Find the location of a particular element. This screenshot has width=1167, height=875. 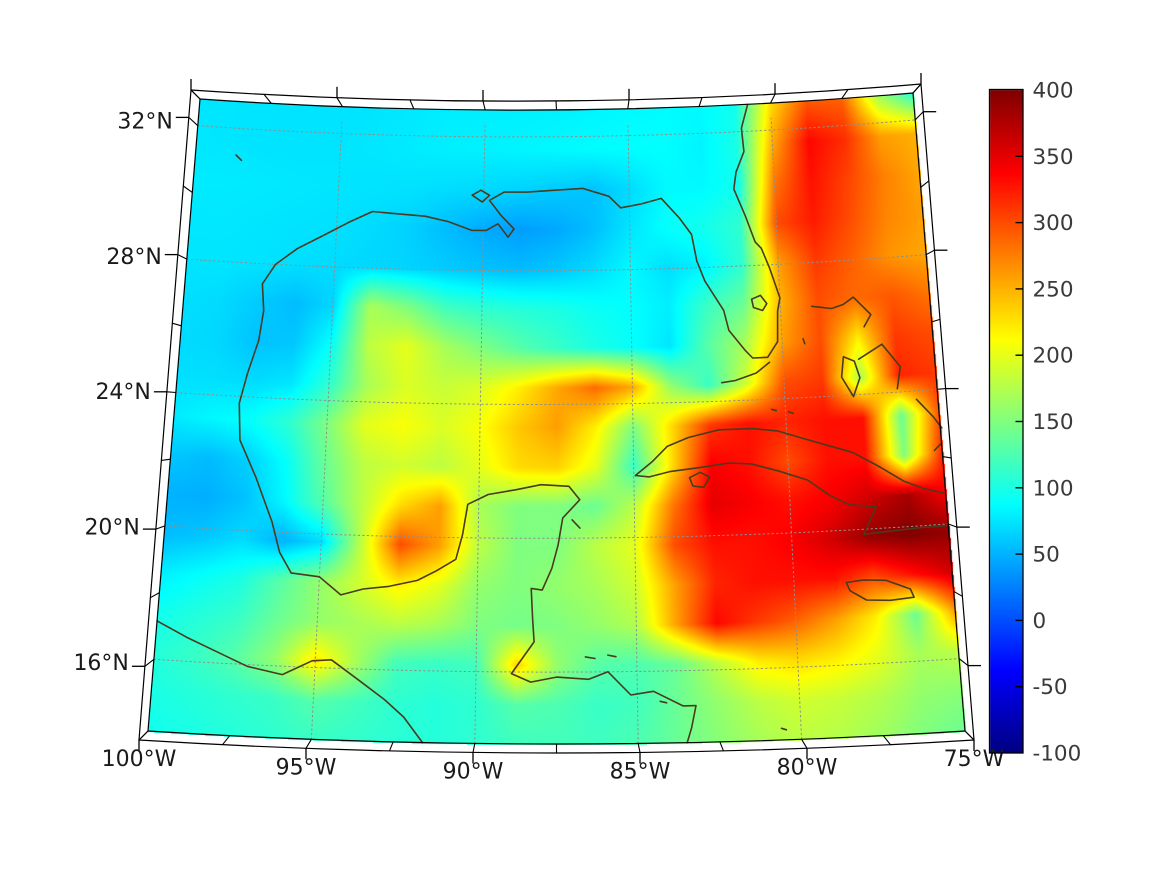

lon-tick-label: 90°W is located at coordinates (473, 772).